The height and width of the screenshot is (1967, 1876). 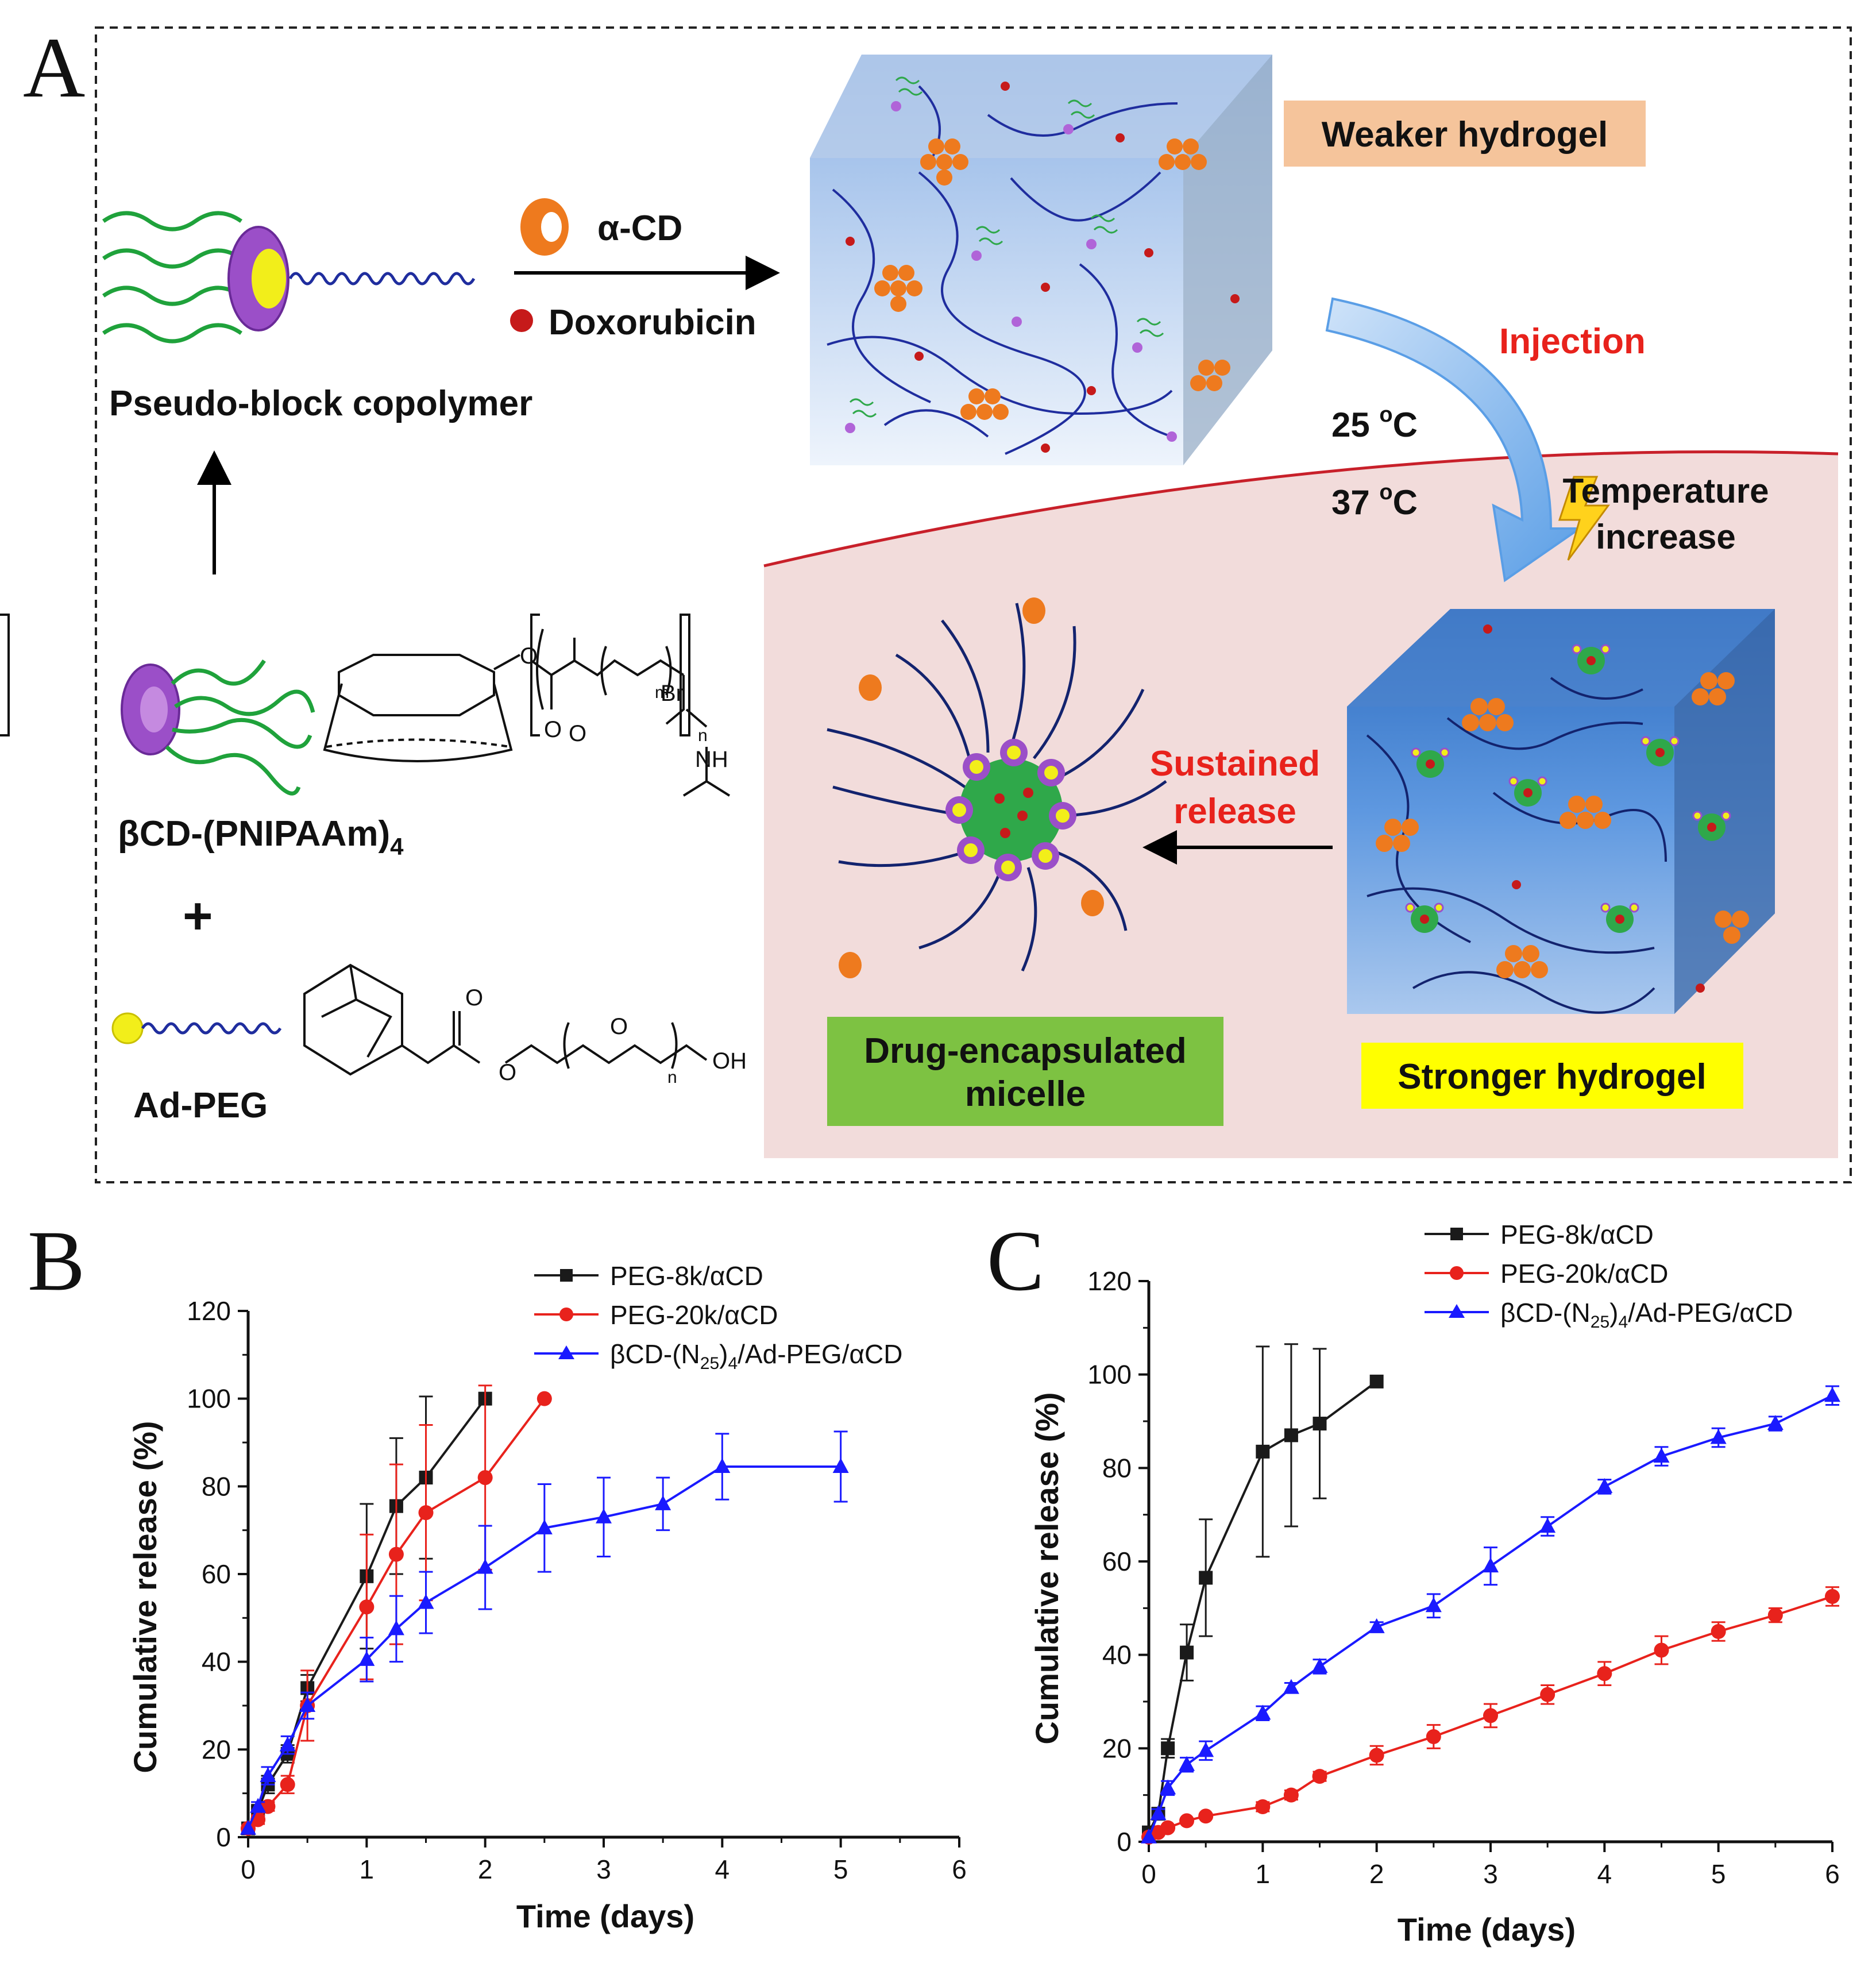 What do you see at coordinates (486, 1869) in the screenshot?
I see `chart-b-x-tick-label: 2` at bounding box center [486, 1869].